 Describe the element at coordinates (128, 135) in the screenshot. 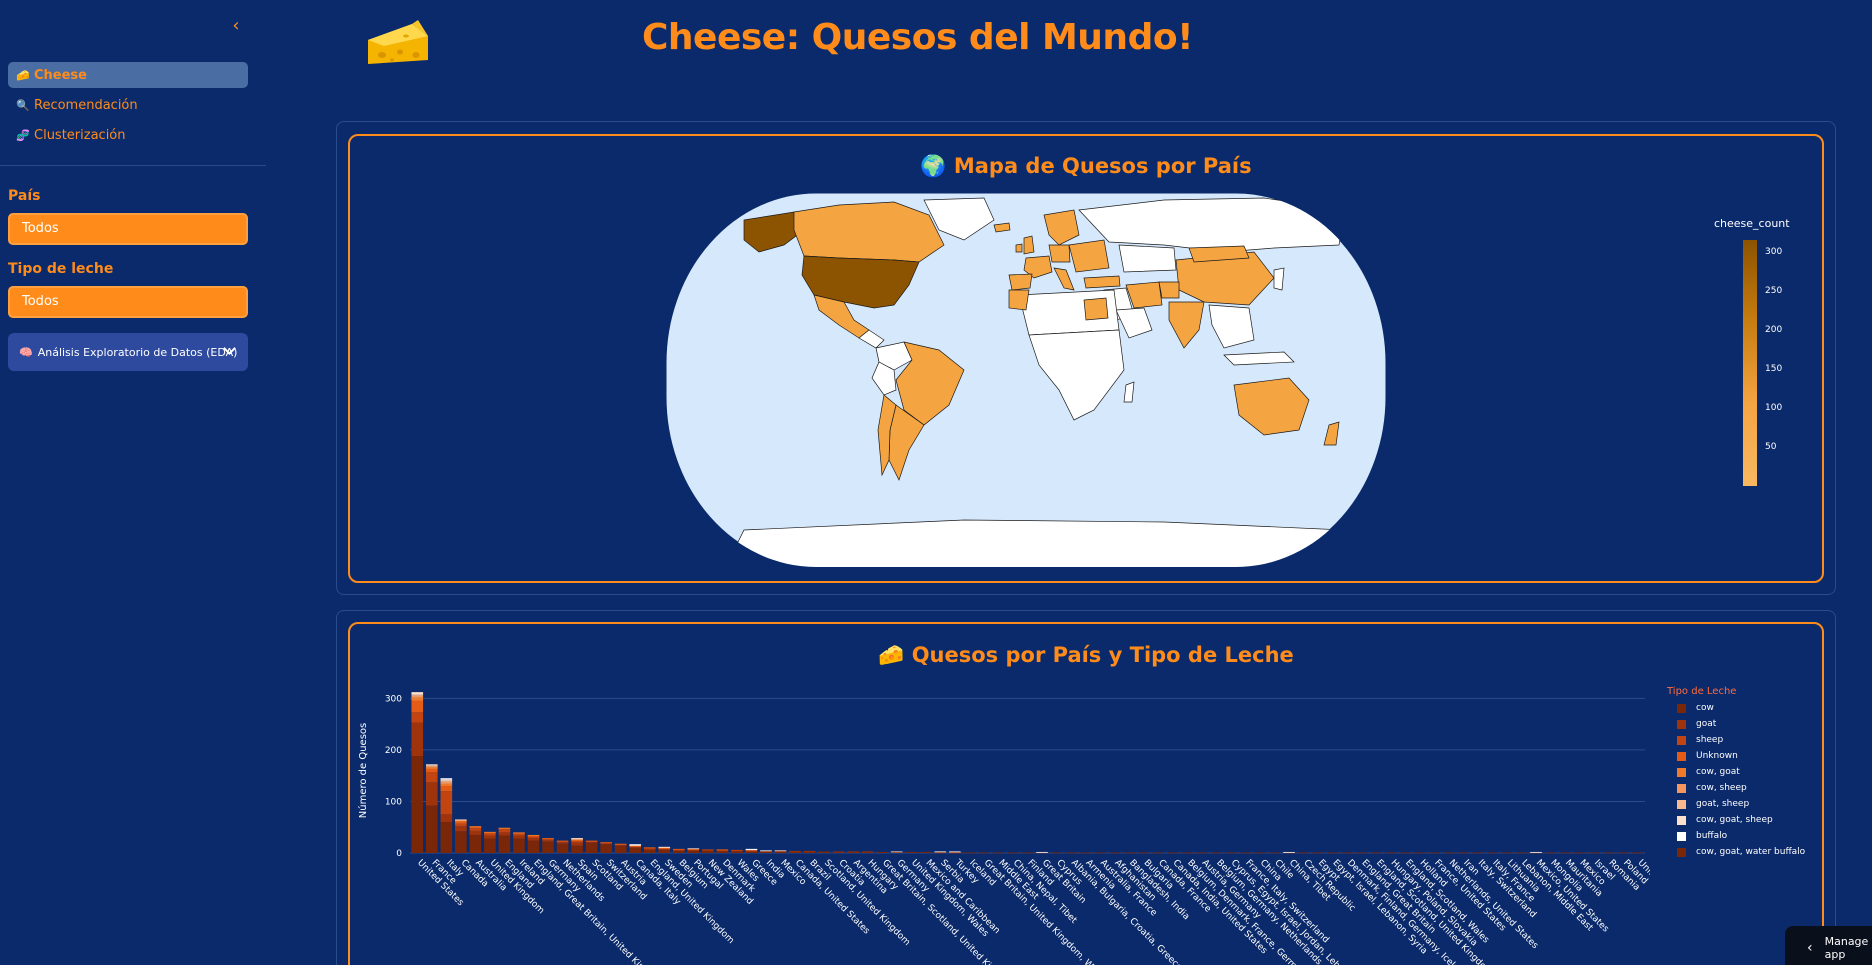

I see `sidebar-item-clusterizacion: 🧬 Clusterización` at that location.